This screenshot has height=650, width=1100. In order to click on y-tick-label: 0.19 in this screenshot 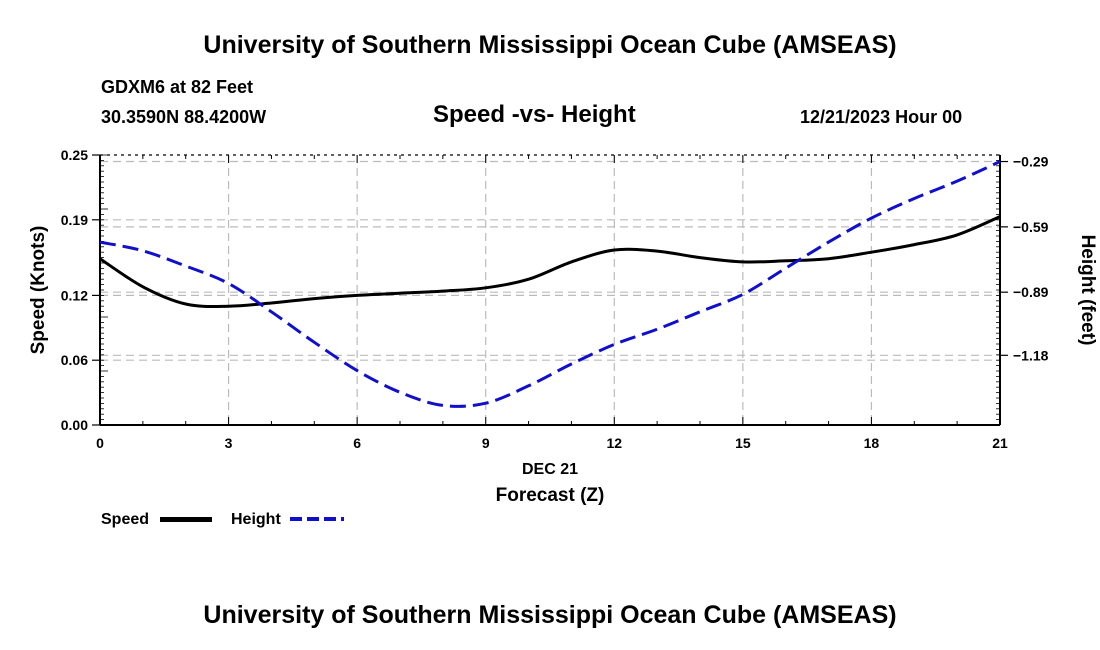, I will do `click(74, 220)`.